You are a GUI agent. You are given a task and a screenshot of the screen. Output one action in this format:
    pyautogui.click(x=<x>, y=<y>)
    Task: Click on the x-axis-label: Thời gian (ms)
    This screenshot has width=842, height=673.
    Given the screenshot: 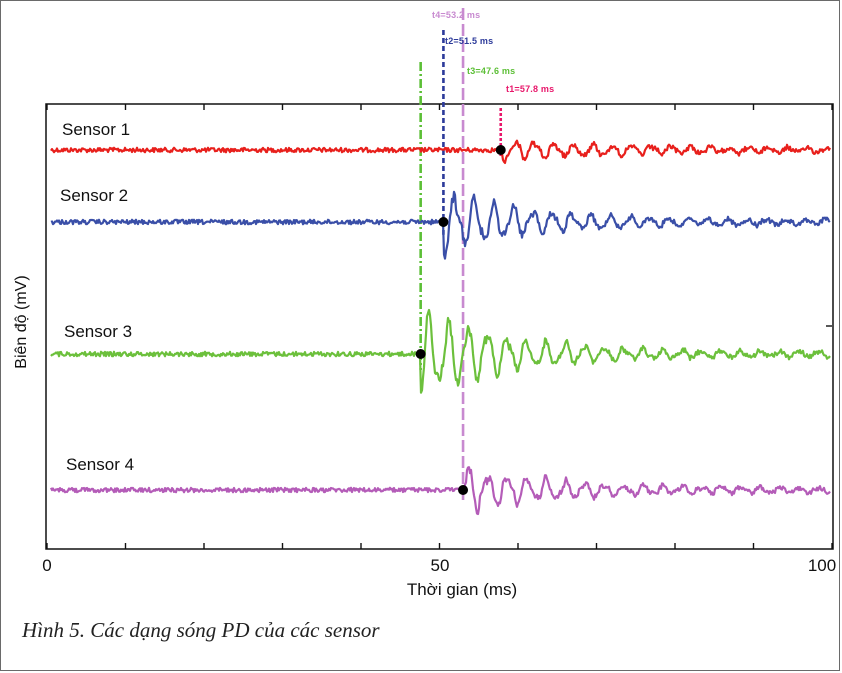 What is the action you would take?
    pyautogui.click(x=462, y=589)
    